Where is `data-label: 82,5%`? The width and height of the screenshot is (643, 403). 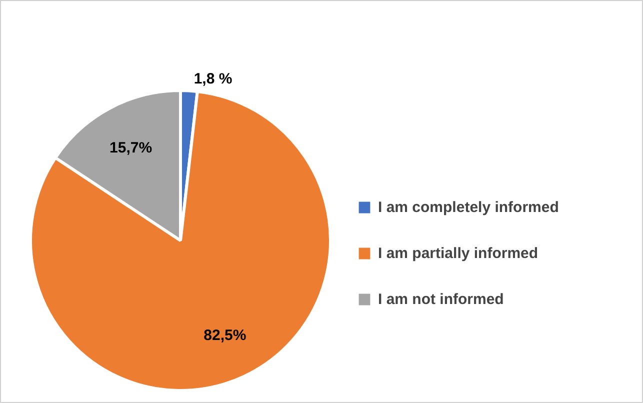
data-label: 82,5% is located at coordinates (225, 335).